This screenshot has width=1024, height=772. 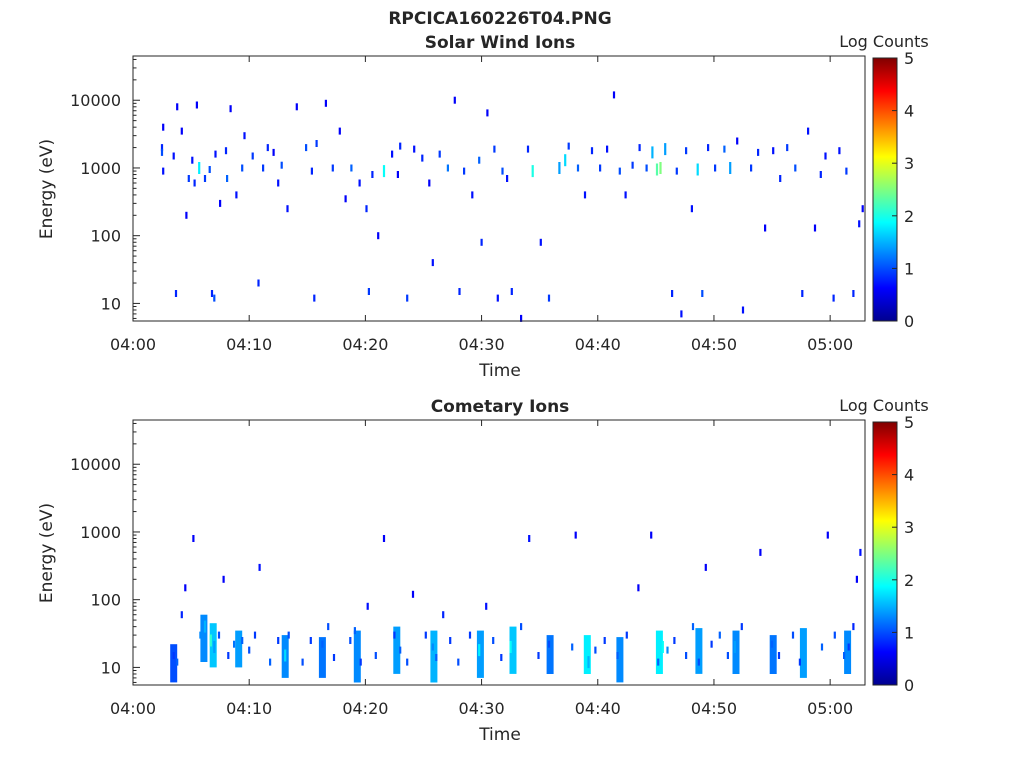 I want to click on cometary-xtick-label: 04:30, so click(x=482, y=708).